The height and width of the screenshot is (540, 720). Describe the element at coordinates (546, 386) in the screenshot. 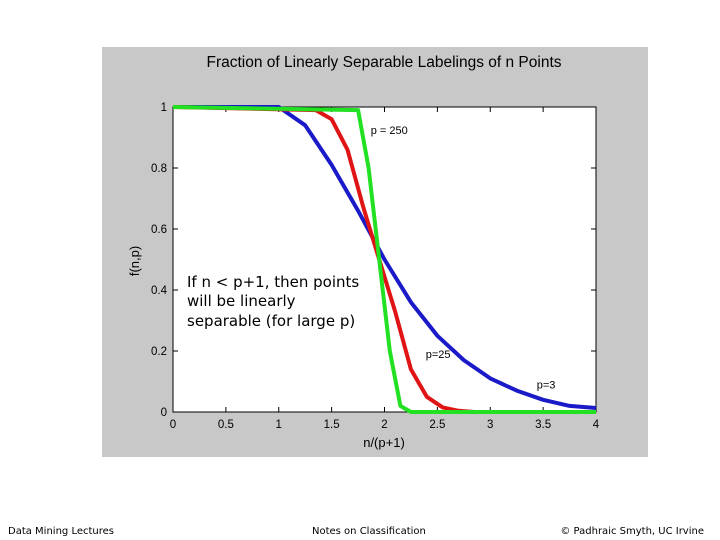

I see `series-annotation-label: p=3` at that location.